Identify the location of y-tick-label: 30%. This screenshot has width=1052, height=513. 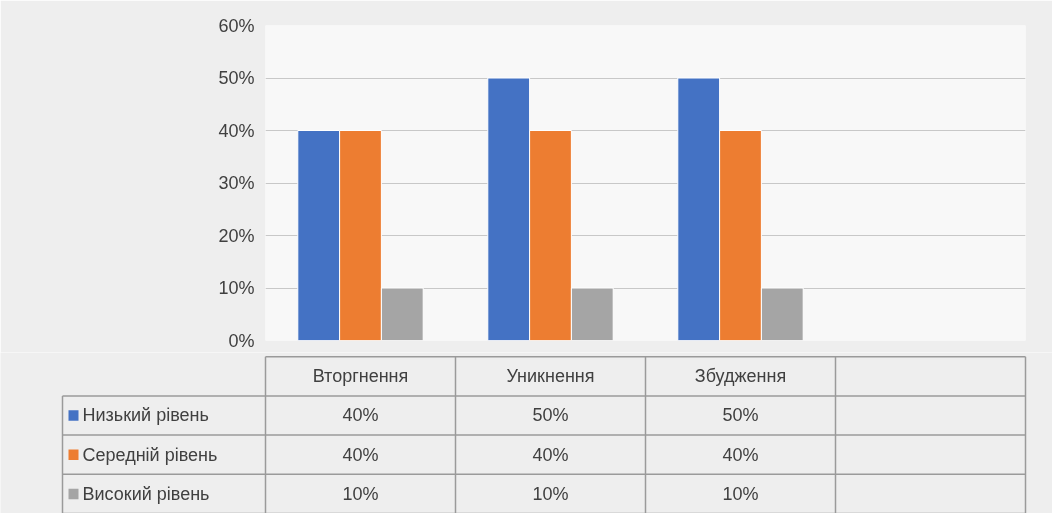
(236, 183).